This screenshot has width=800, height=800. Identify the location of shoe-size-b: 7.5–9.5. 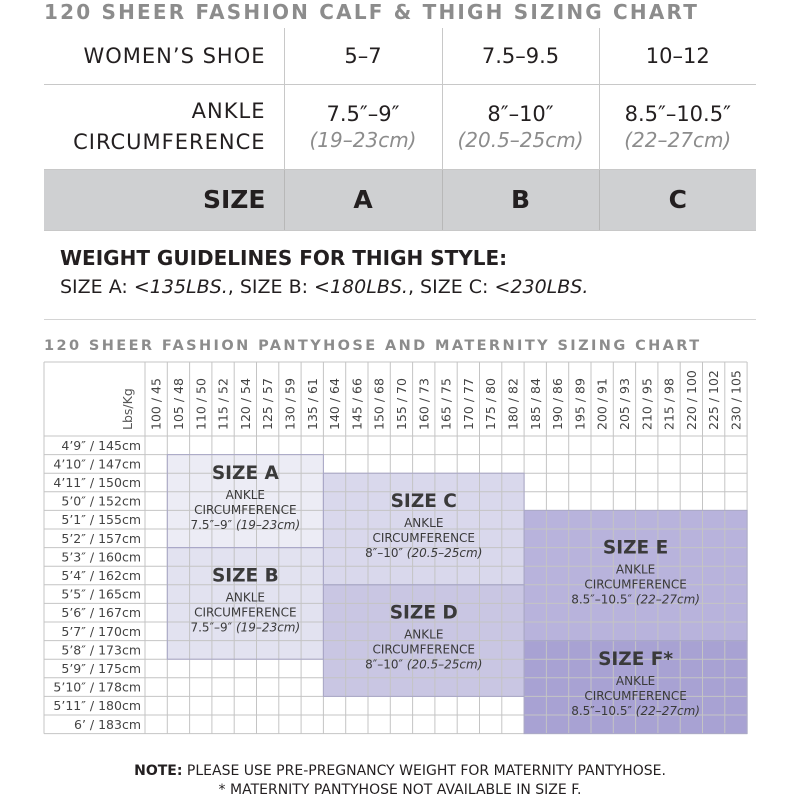
(520, 56).